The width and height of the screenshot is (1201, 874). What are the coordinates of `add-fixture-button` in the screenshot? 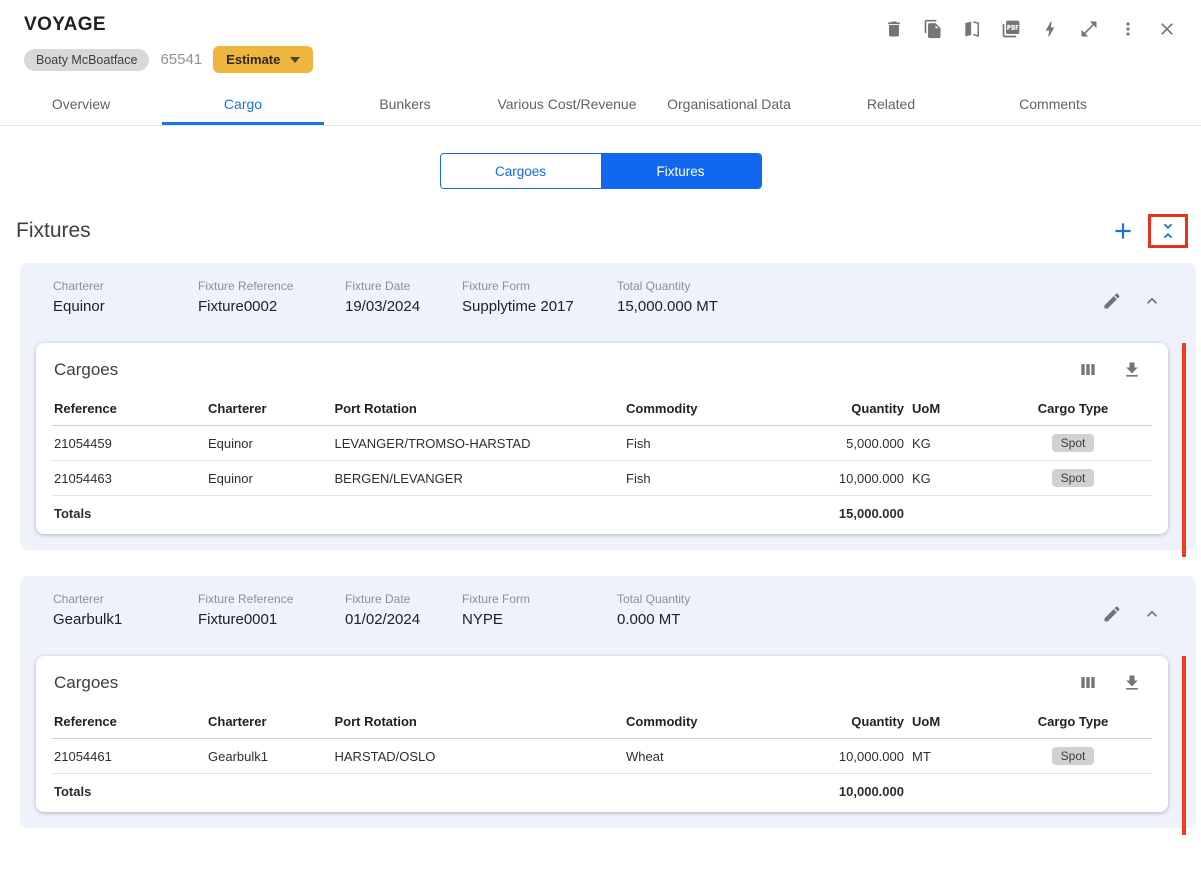 It's located at (1123, 231).